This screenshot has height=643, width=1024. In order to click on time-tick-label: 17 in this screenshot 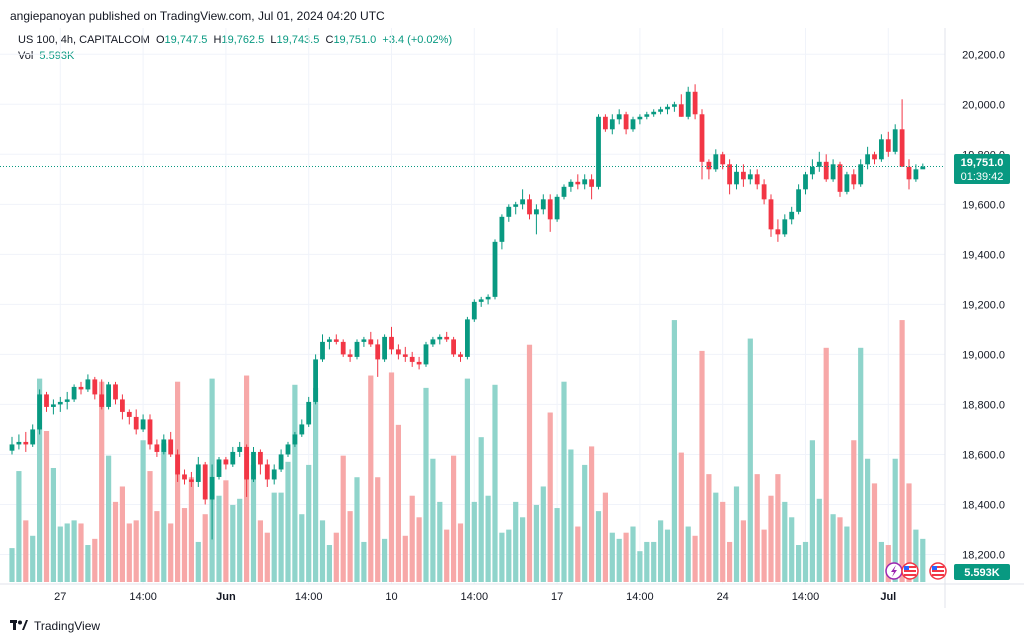, I will do `click(557, 597)`.